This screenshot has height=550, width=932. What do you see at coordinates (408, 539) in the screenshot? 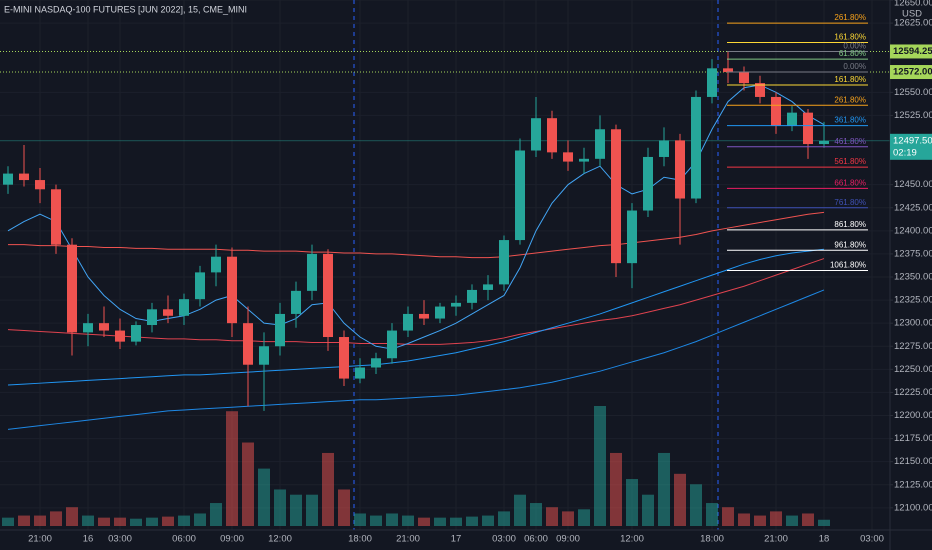
I see `x-tick-label: 21:00` at bounding box center [408, 539].